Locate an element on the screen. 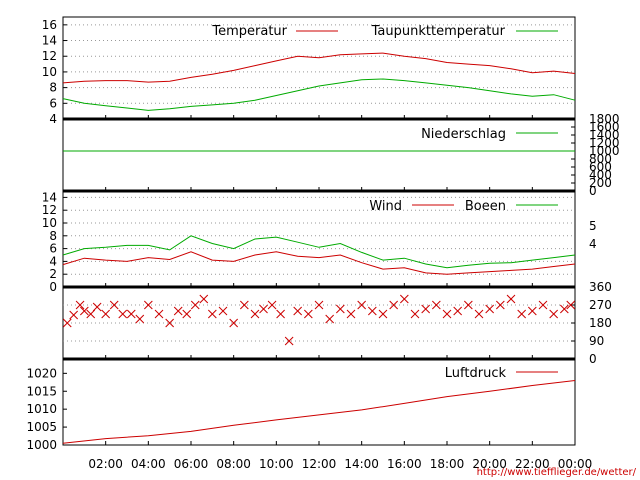  y-tick-label-right: 5 is located at coordinates (593, 226).